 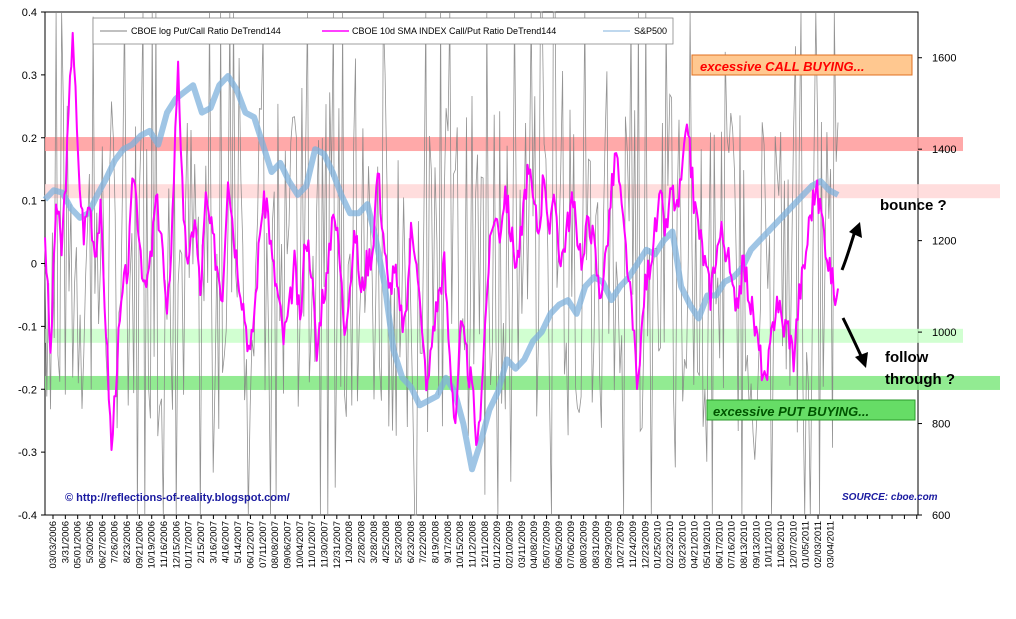 What do you see at coordinates (29, 139) in the screenshot?
I see `left-tick-label: 0.2` at bounding box center [29, 139].